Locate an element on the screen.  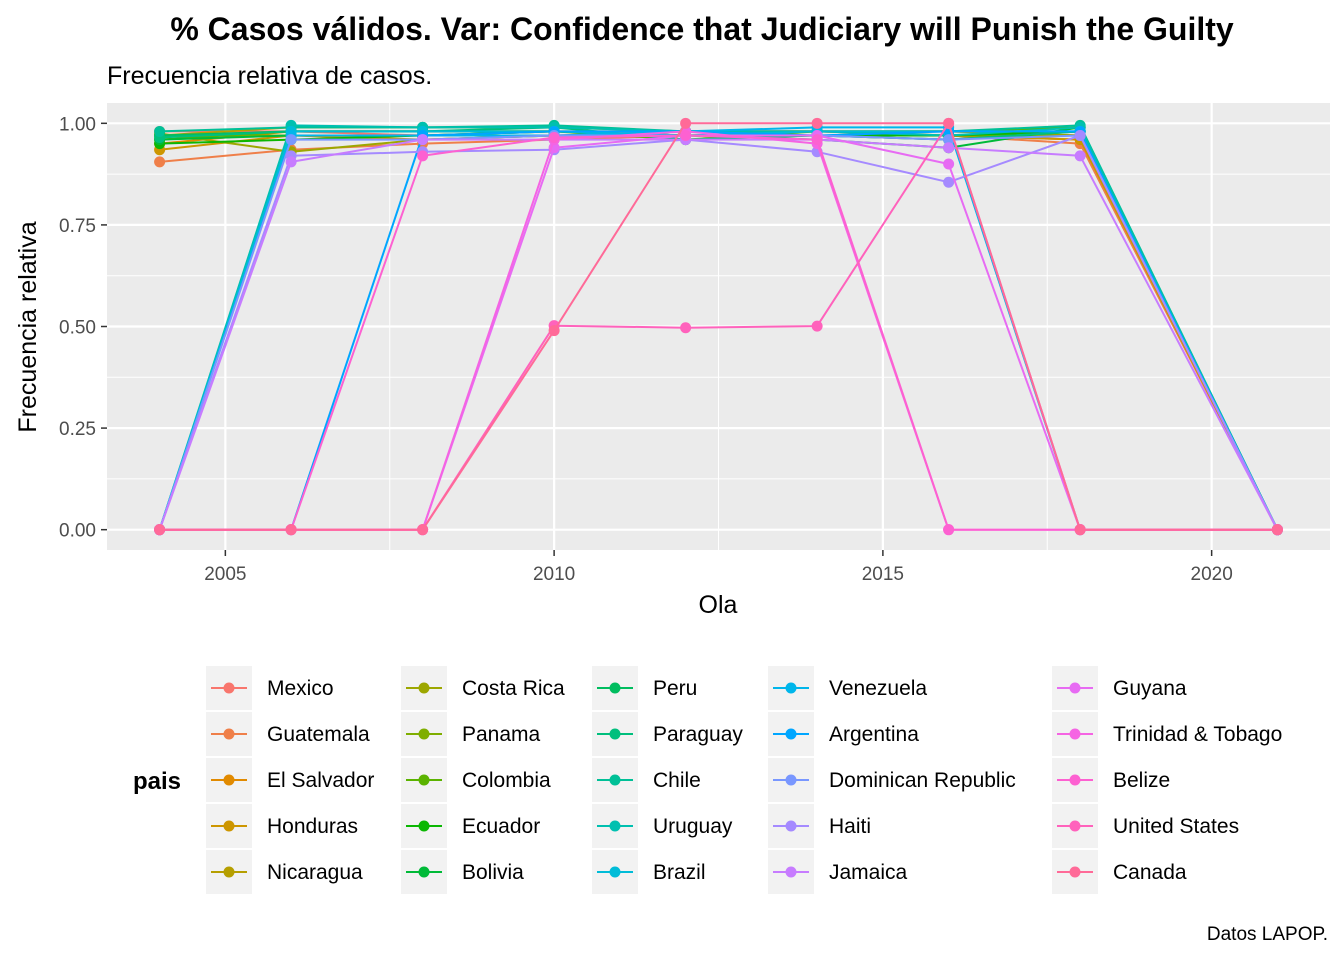
legend-label: Bolivia is located at coordinates (493, 872).